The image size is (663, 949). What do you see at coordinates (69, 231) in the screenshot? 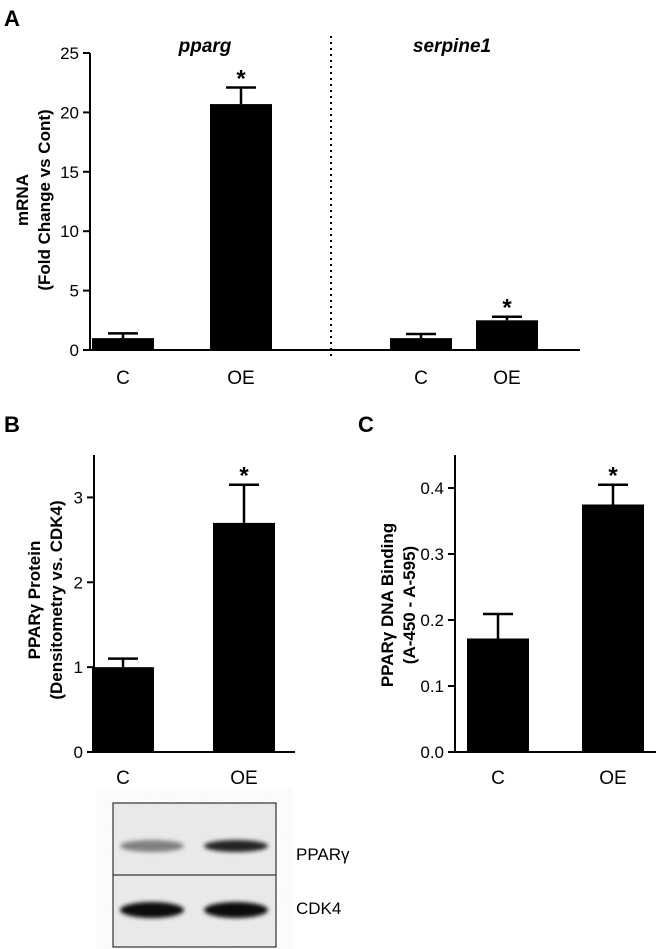
I see `y-tick-label: 10` at bounding box center [69, 231].